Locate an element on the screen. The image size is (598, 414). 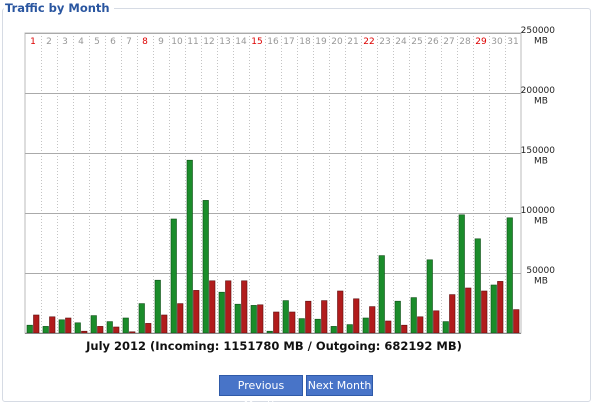
y-tick-label: 150000 is located at coordinates (538, 151).